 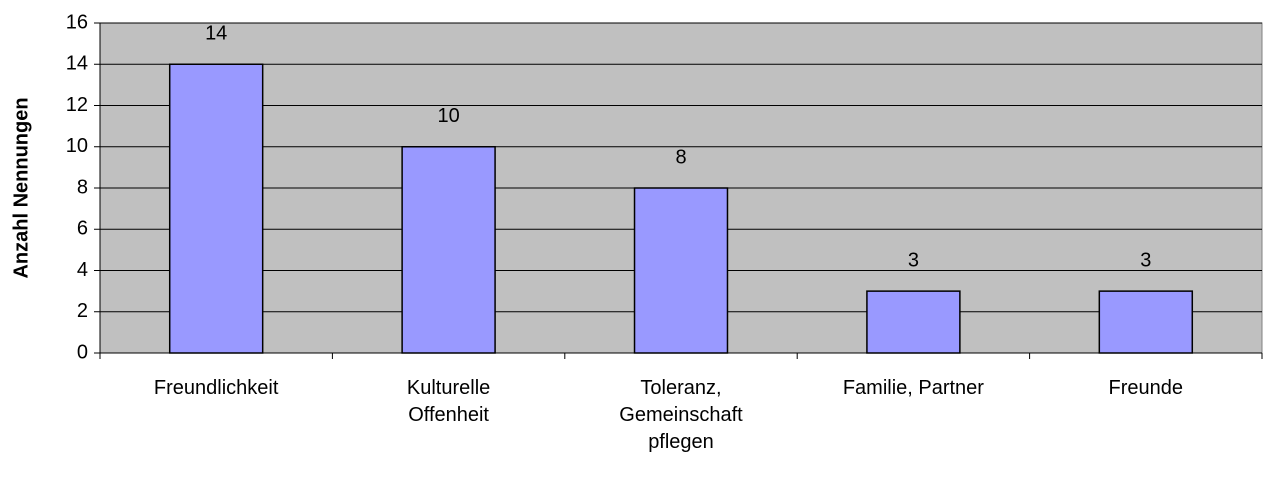 I want to click on y-tick-label: 14, so click(x=77, y=64).